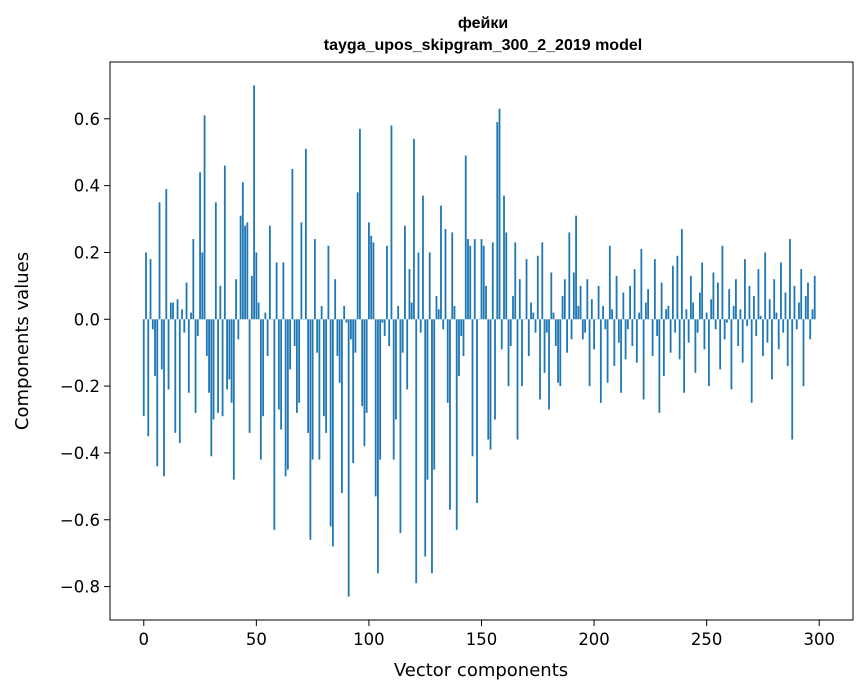  What do you see at coordinates (80, 453) in the screenshot?
I see `y-tick-label: −0.4` at bounding box center [80, 453].